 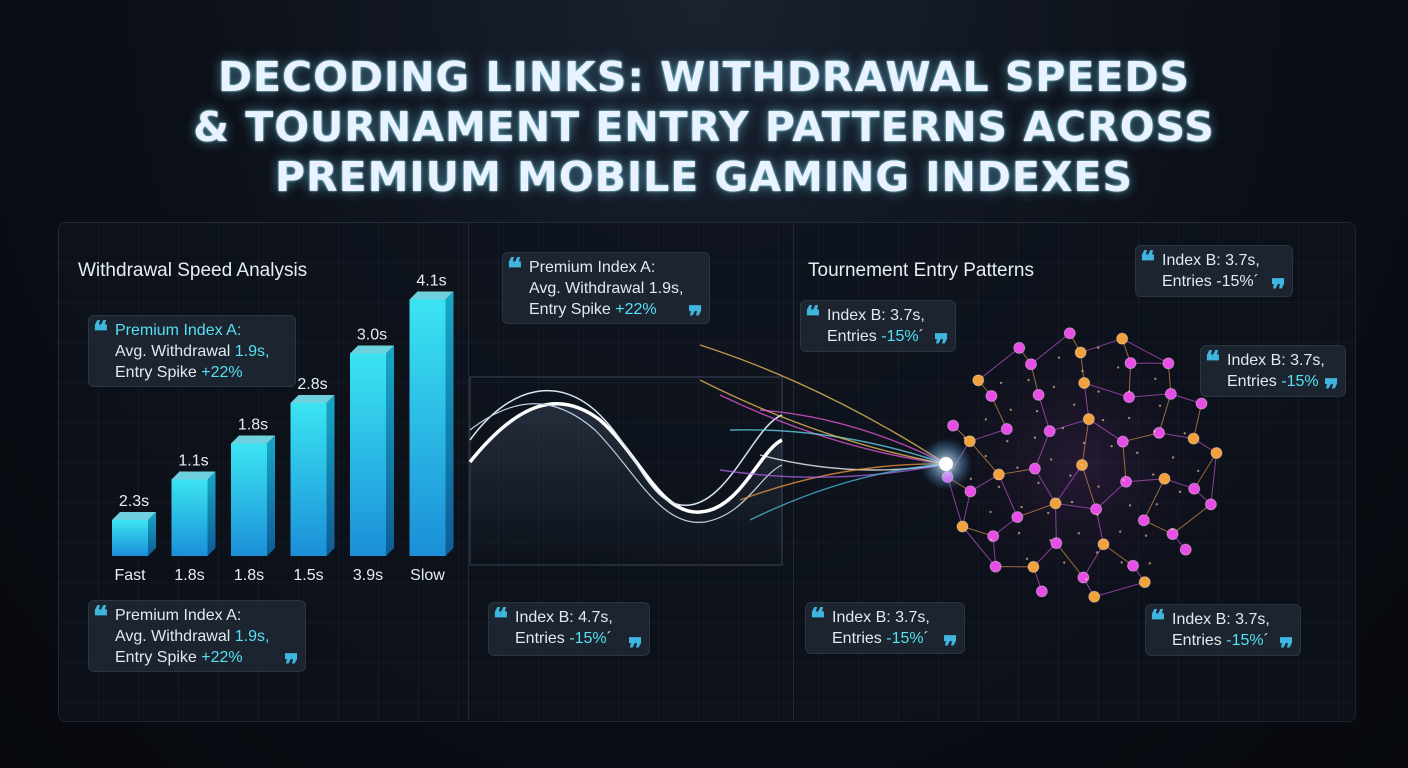 What do you see at coordinates (431, 281) in the screenshot?
I see `bar-value-label: 4.1s` at bounding box center [431, 281].